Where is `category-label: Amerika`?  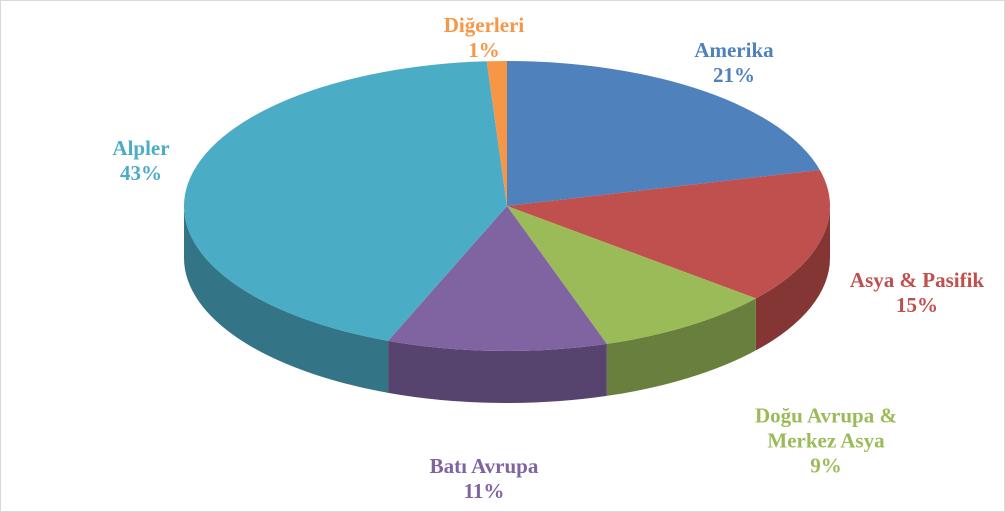 category-label: Amerika is located at coordinates (734, 50).